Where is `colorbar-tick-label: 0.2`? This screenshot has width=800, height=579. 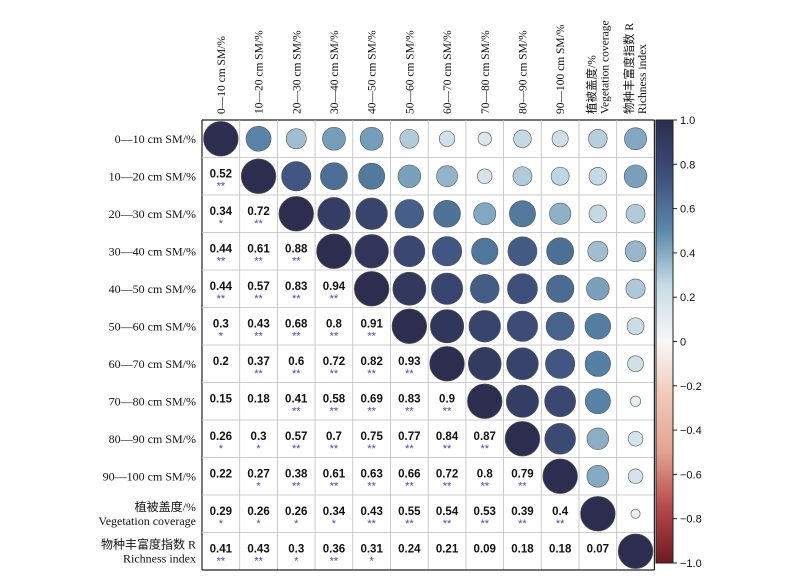
colorbar-tick-label: 0.2 is located at coordinates (687, 298).